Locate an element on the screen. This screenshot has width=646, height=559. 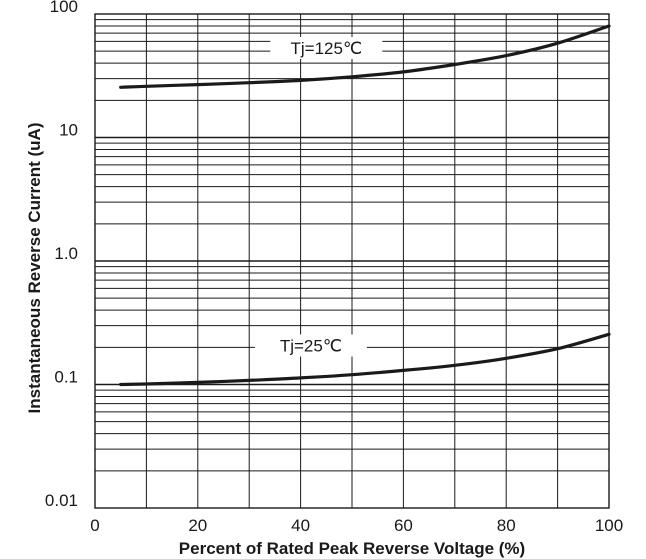
x-tick-label: 0 is located at coordinates (94, 525).